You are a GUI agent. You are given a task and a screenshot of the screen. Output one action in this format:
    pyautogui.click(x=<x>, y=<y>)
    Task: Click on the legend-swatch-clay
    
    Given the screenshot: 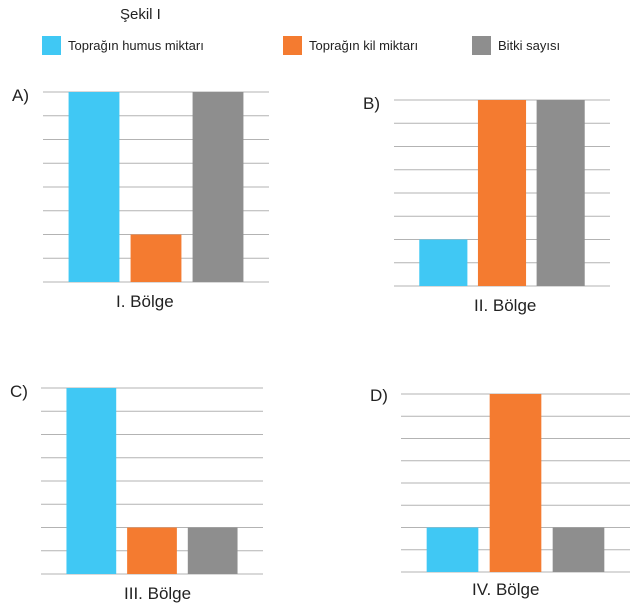 What is the action you would take?
    pyautogui.click(x=292, y=45)
    